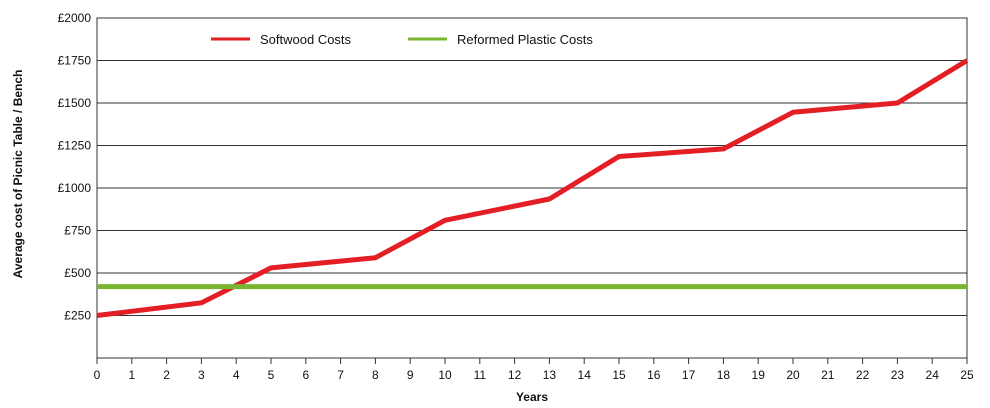  I want to click on legend-label: Reformed Plastic Costs, so click(525, 39).